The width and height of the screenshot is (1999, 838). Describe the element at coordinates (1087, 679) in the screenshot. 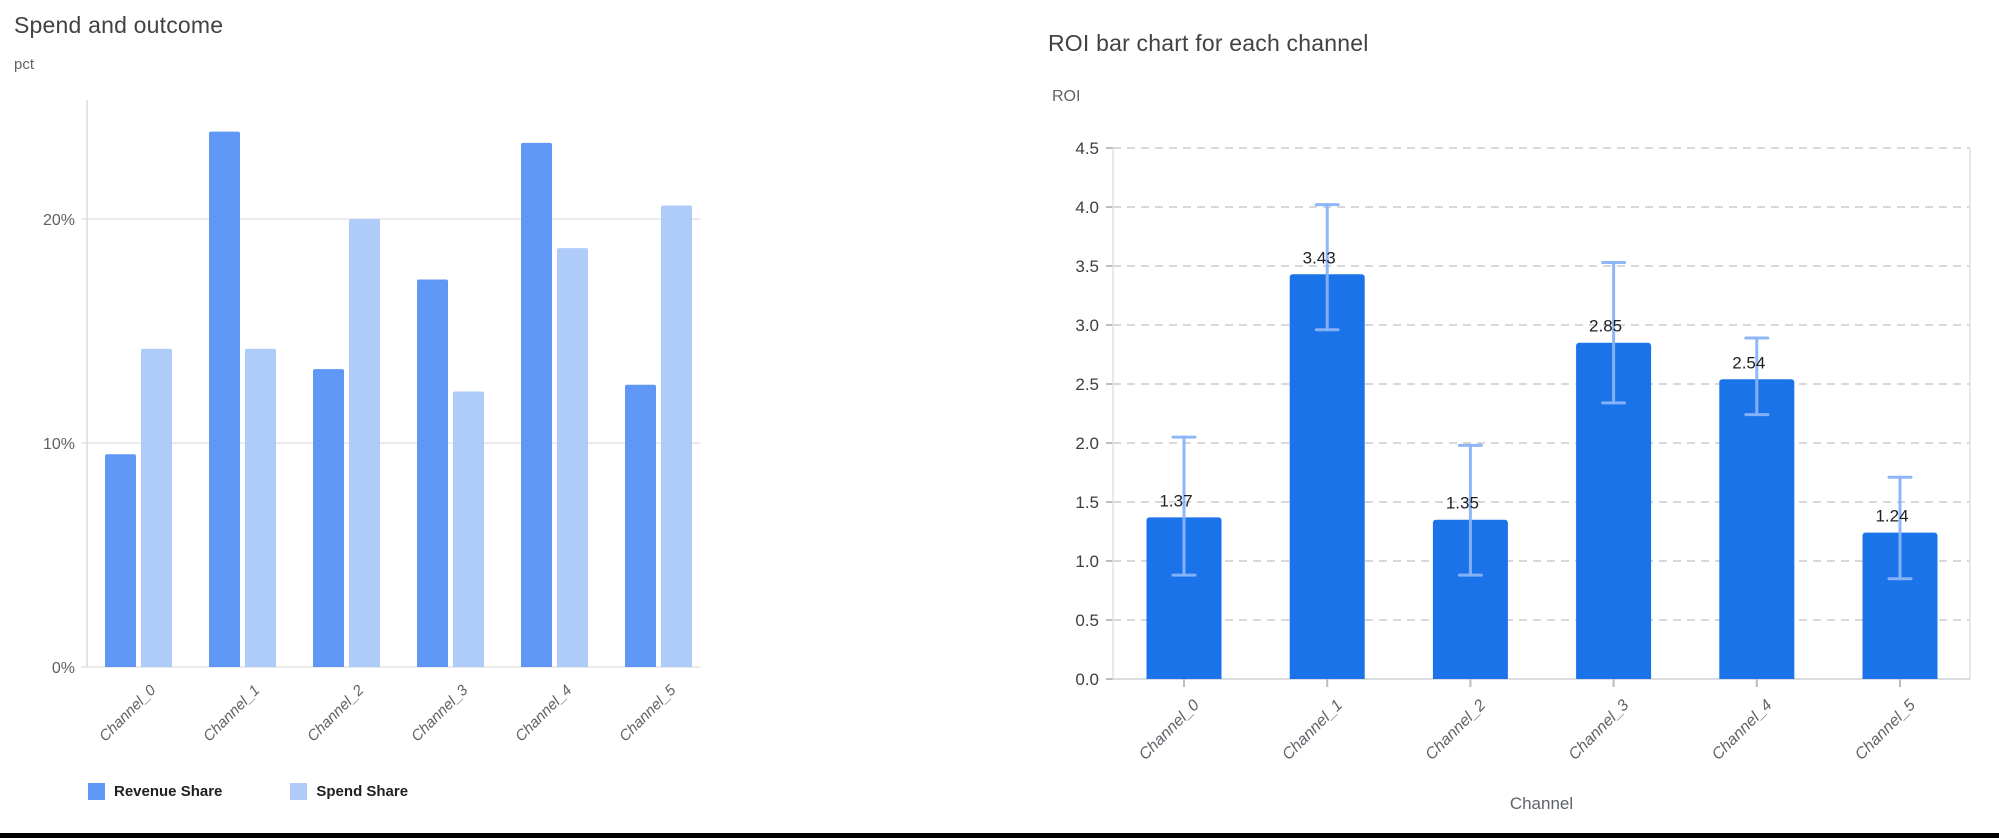

I see `y-tick-label: 0.0` at that location.